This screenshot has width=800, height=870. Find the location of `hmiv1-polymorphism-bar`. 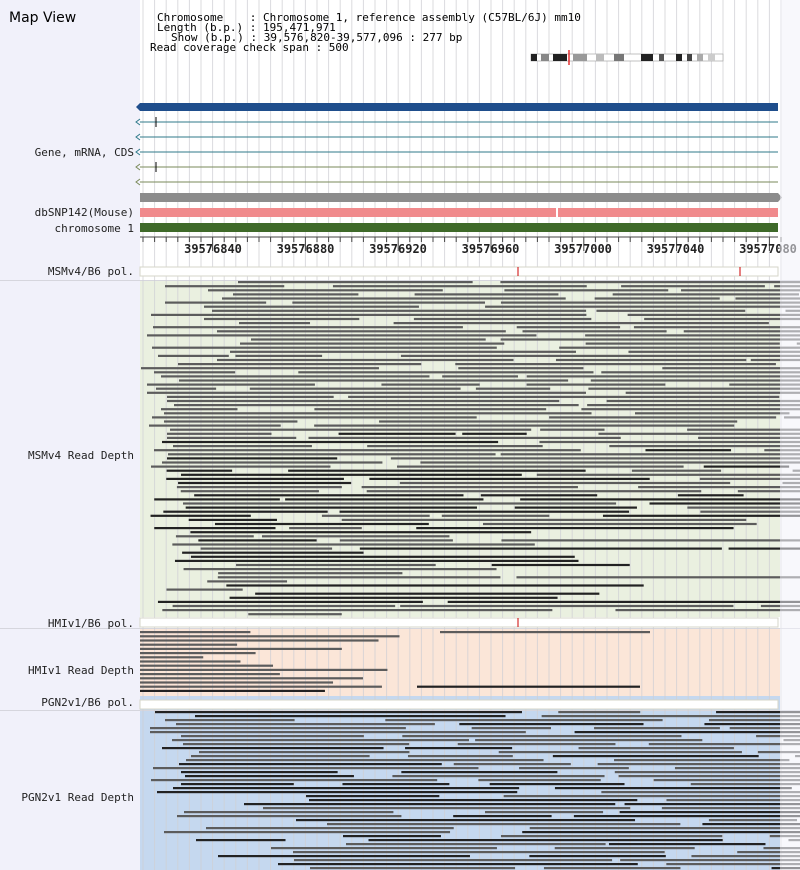

hmiv1-polymorphism-bar is located at coordinates (459, 622).